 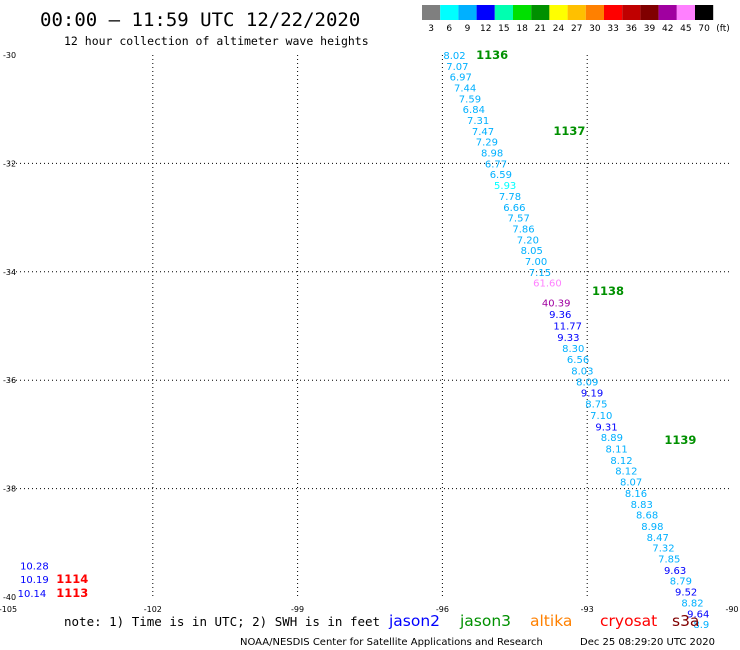 What do you see at coordinates (556, 304) in the screenshot?
I see `swh-value: 40.39` at bounding box center [556, 304].